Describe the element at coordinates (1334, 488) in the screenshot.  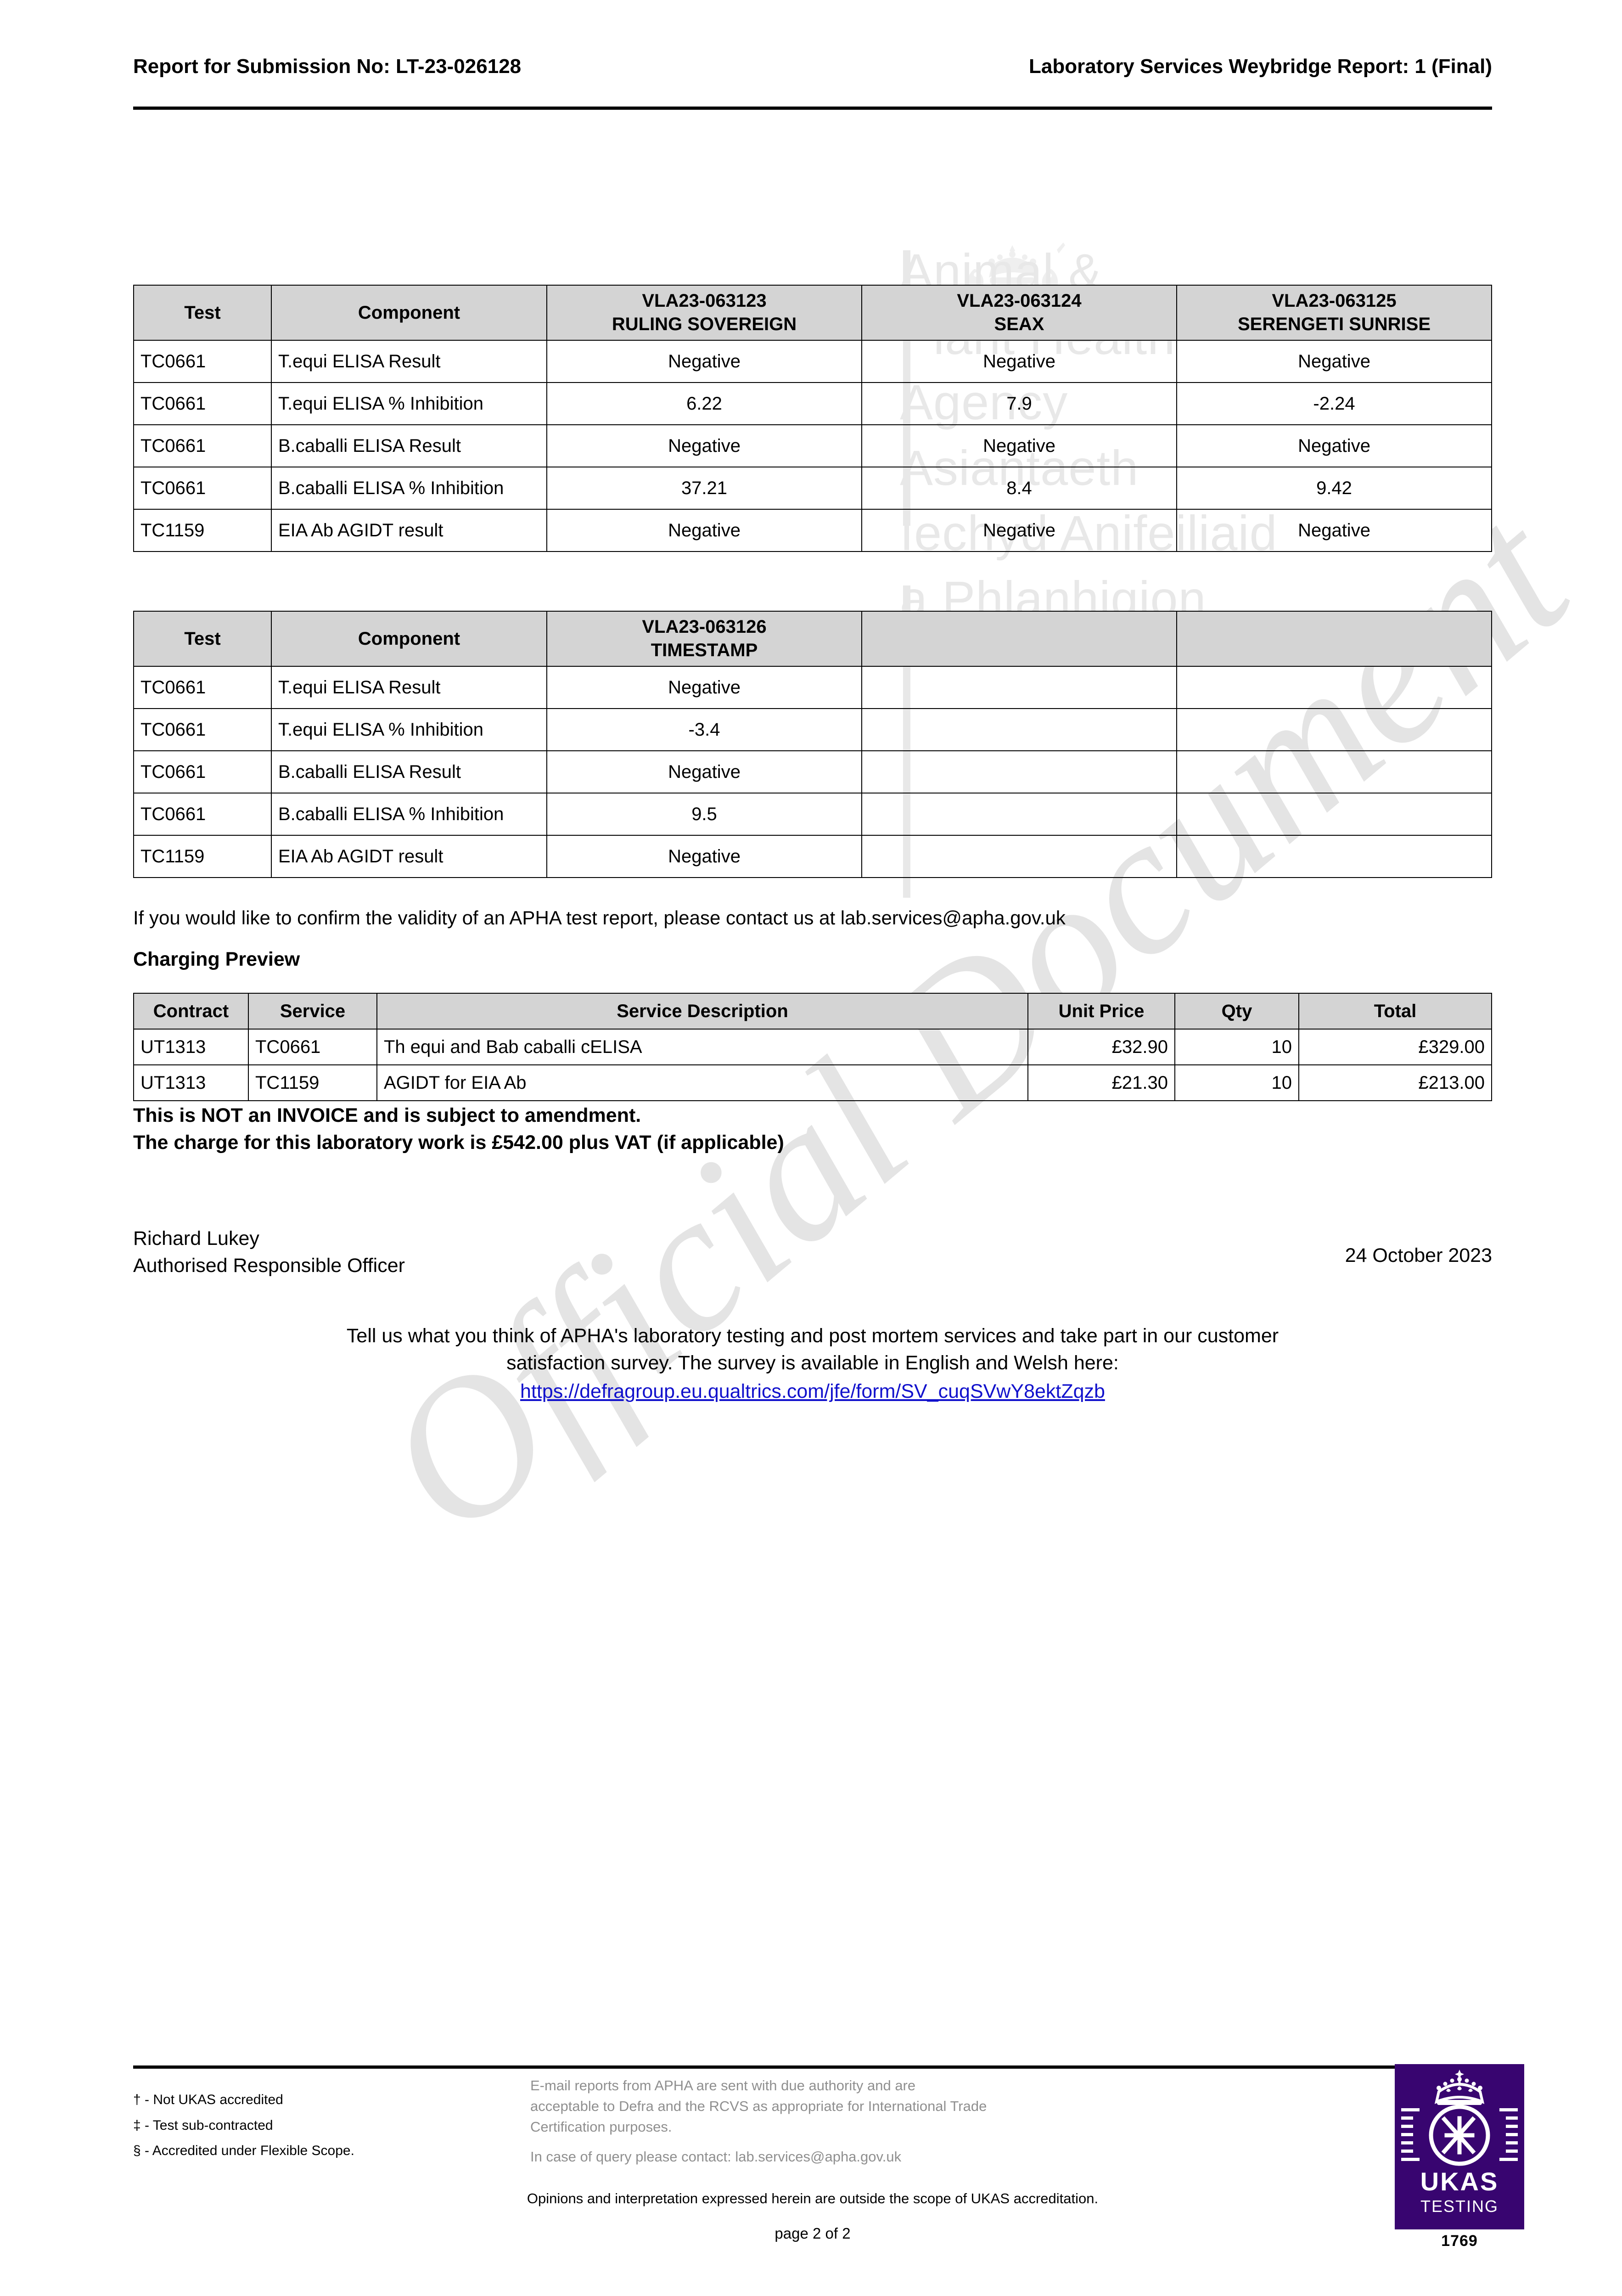
I see `cell-value: 9.42` at that location.